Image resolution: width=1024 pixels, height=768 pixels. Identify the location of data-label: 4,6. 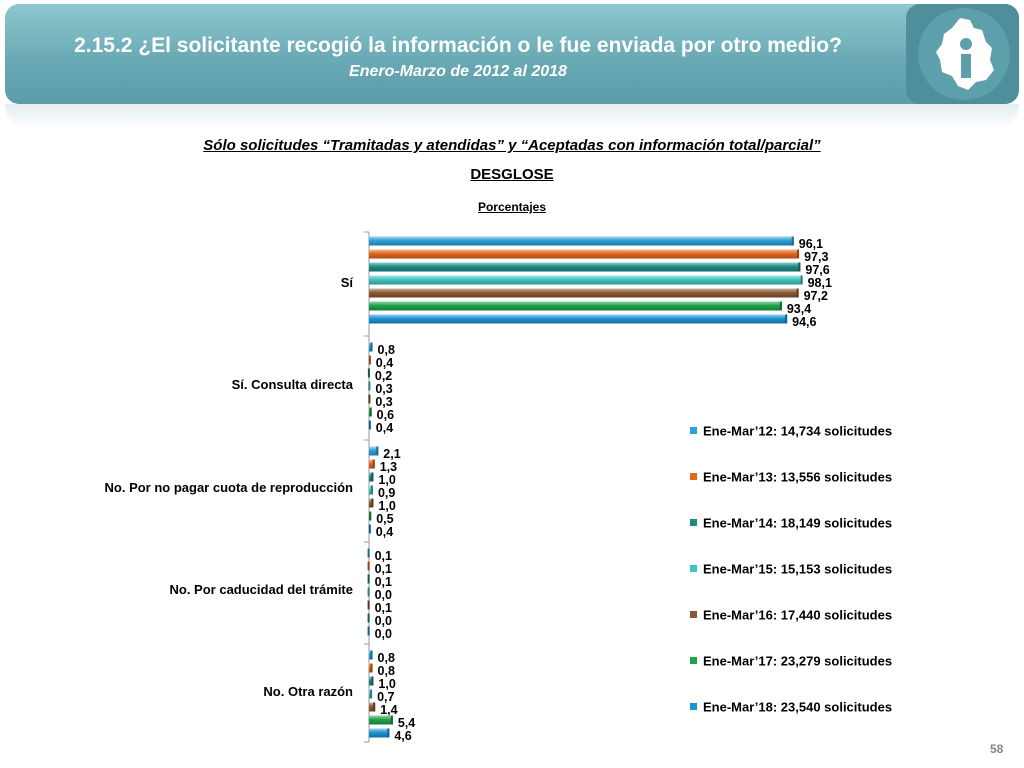
(402, 736).